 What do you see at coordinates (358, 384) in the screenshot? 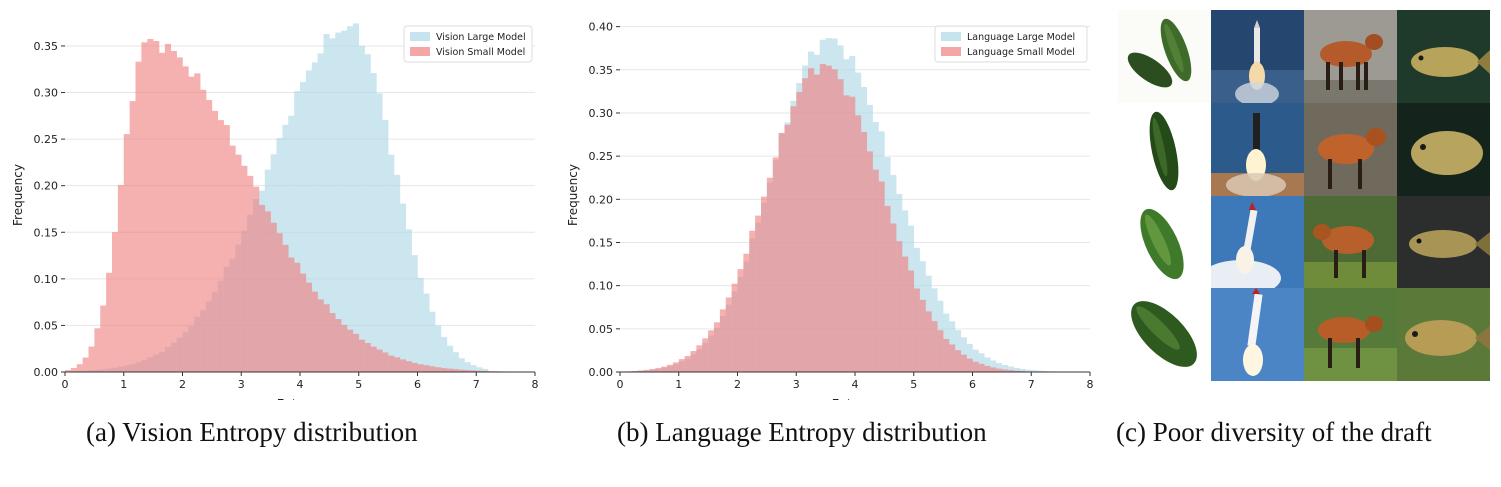
I see `x-tick-label: 5` at bounding box center [358, 384].